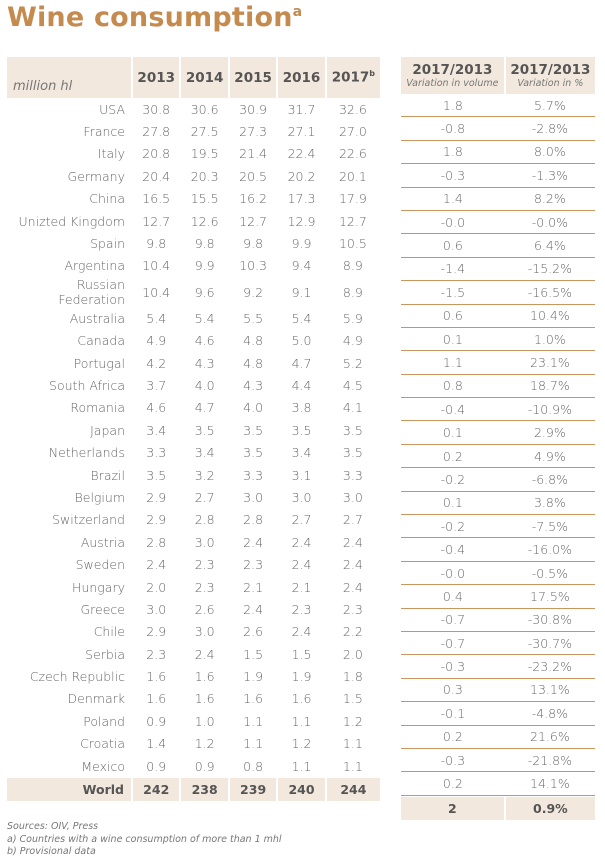  I want to click on volume-variation-cell: 0.3, so click(453, 690).